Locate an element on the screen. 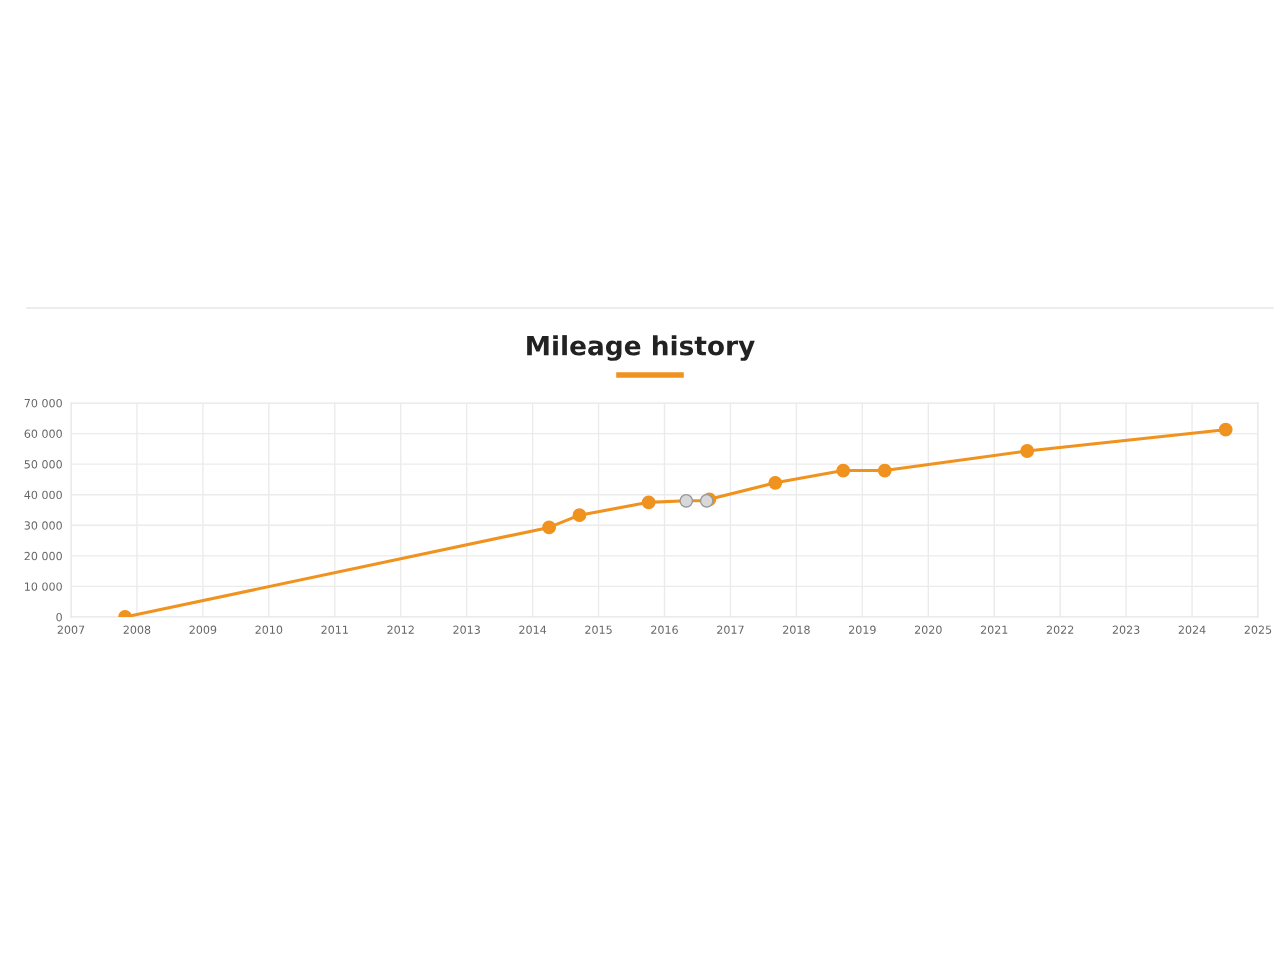  x-tick-label: 2023 is located at coordinates (1126, 629).